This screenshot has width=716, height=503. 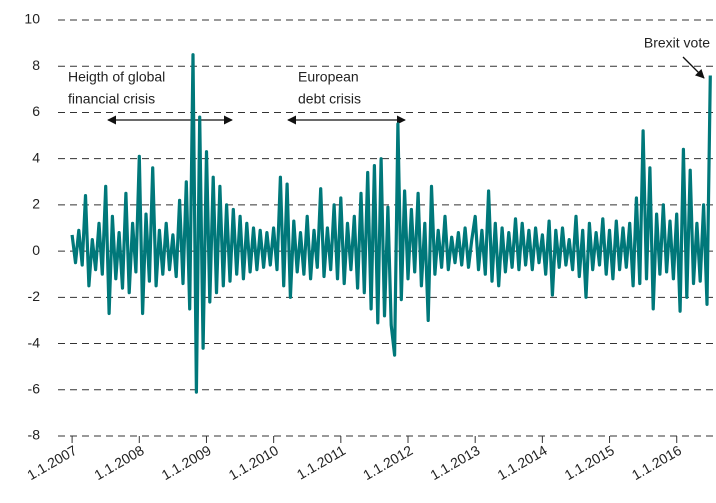 What do you see at coordinates (328, 77) in the screenshot?
I see `annotation: European` at bounding box center [328, 77].